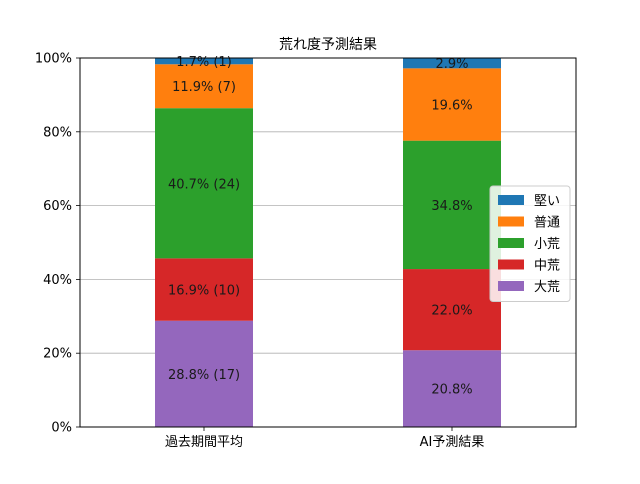 This screenshot has height=484, width=640. What do you see at coordinates (547, 287) in the screenshot?
I see `legend-label: 大荒` at bounding box center [547, 287].